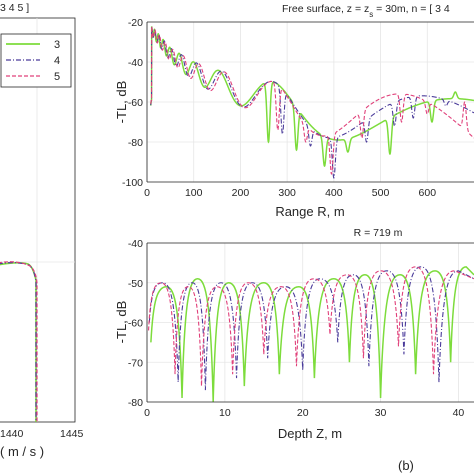  What do you see at coordinates (22, 451) in the screenshot?
I see `left-x-axis-label: ( m / s )` at bounding box center [22, 451].